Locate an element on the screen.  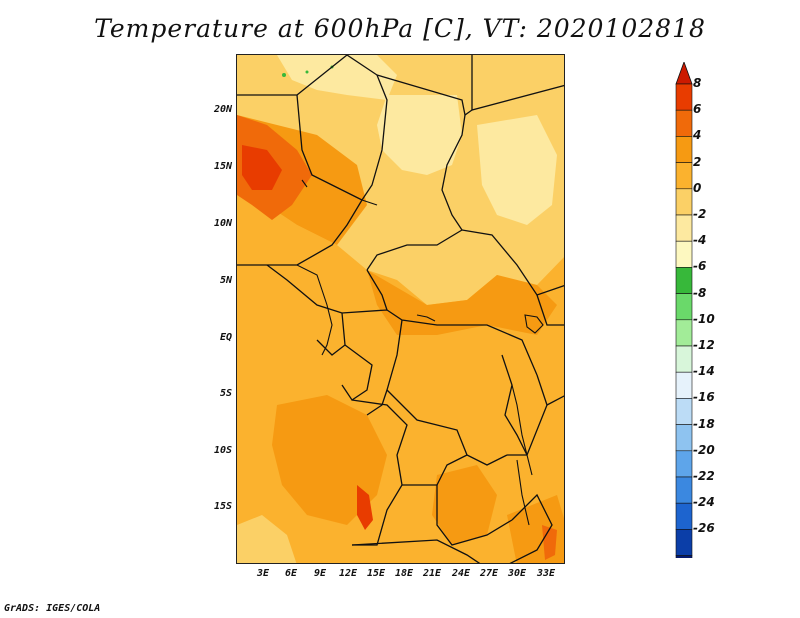
lat-label: 10S is located at coordinates (222, 450).